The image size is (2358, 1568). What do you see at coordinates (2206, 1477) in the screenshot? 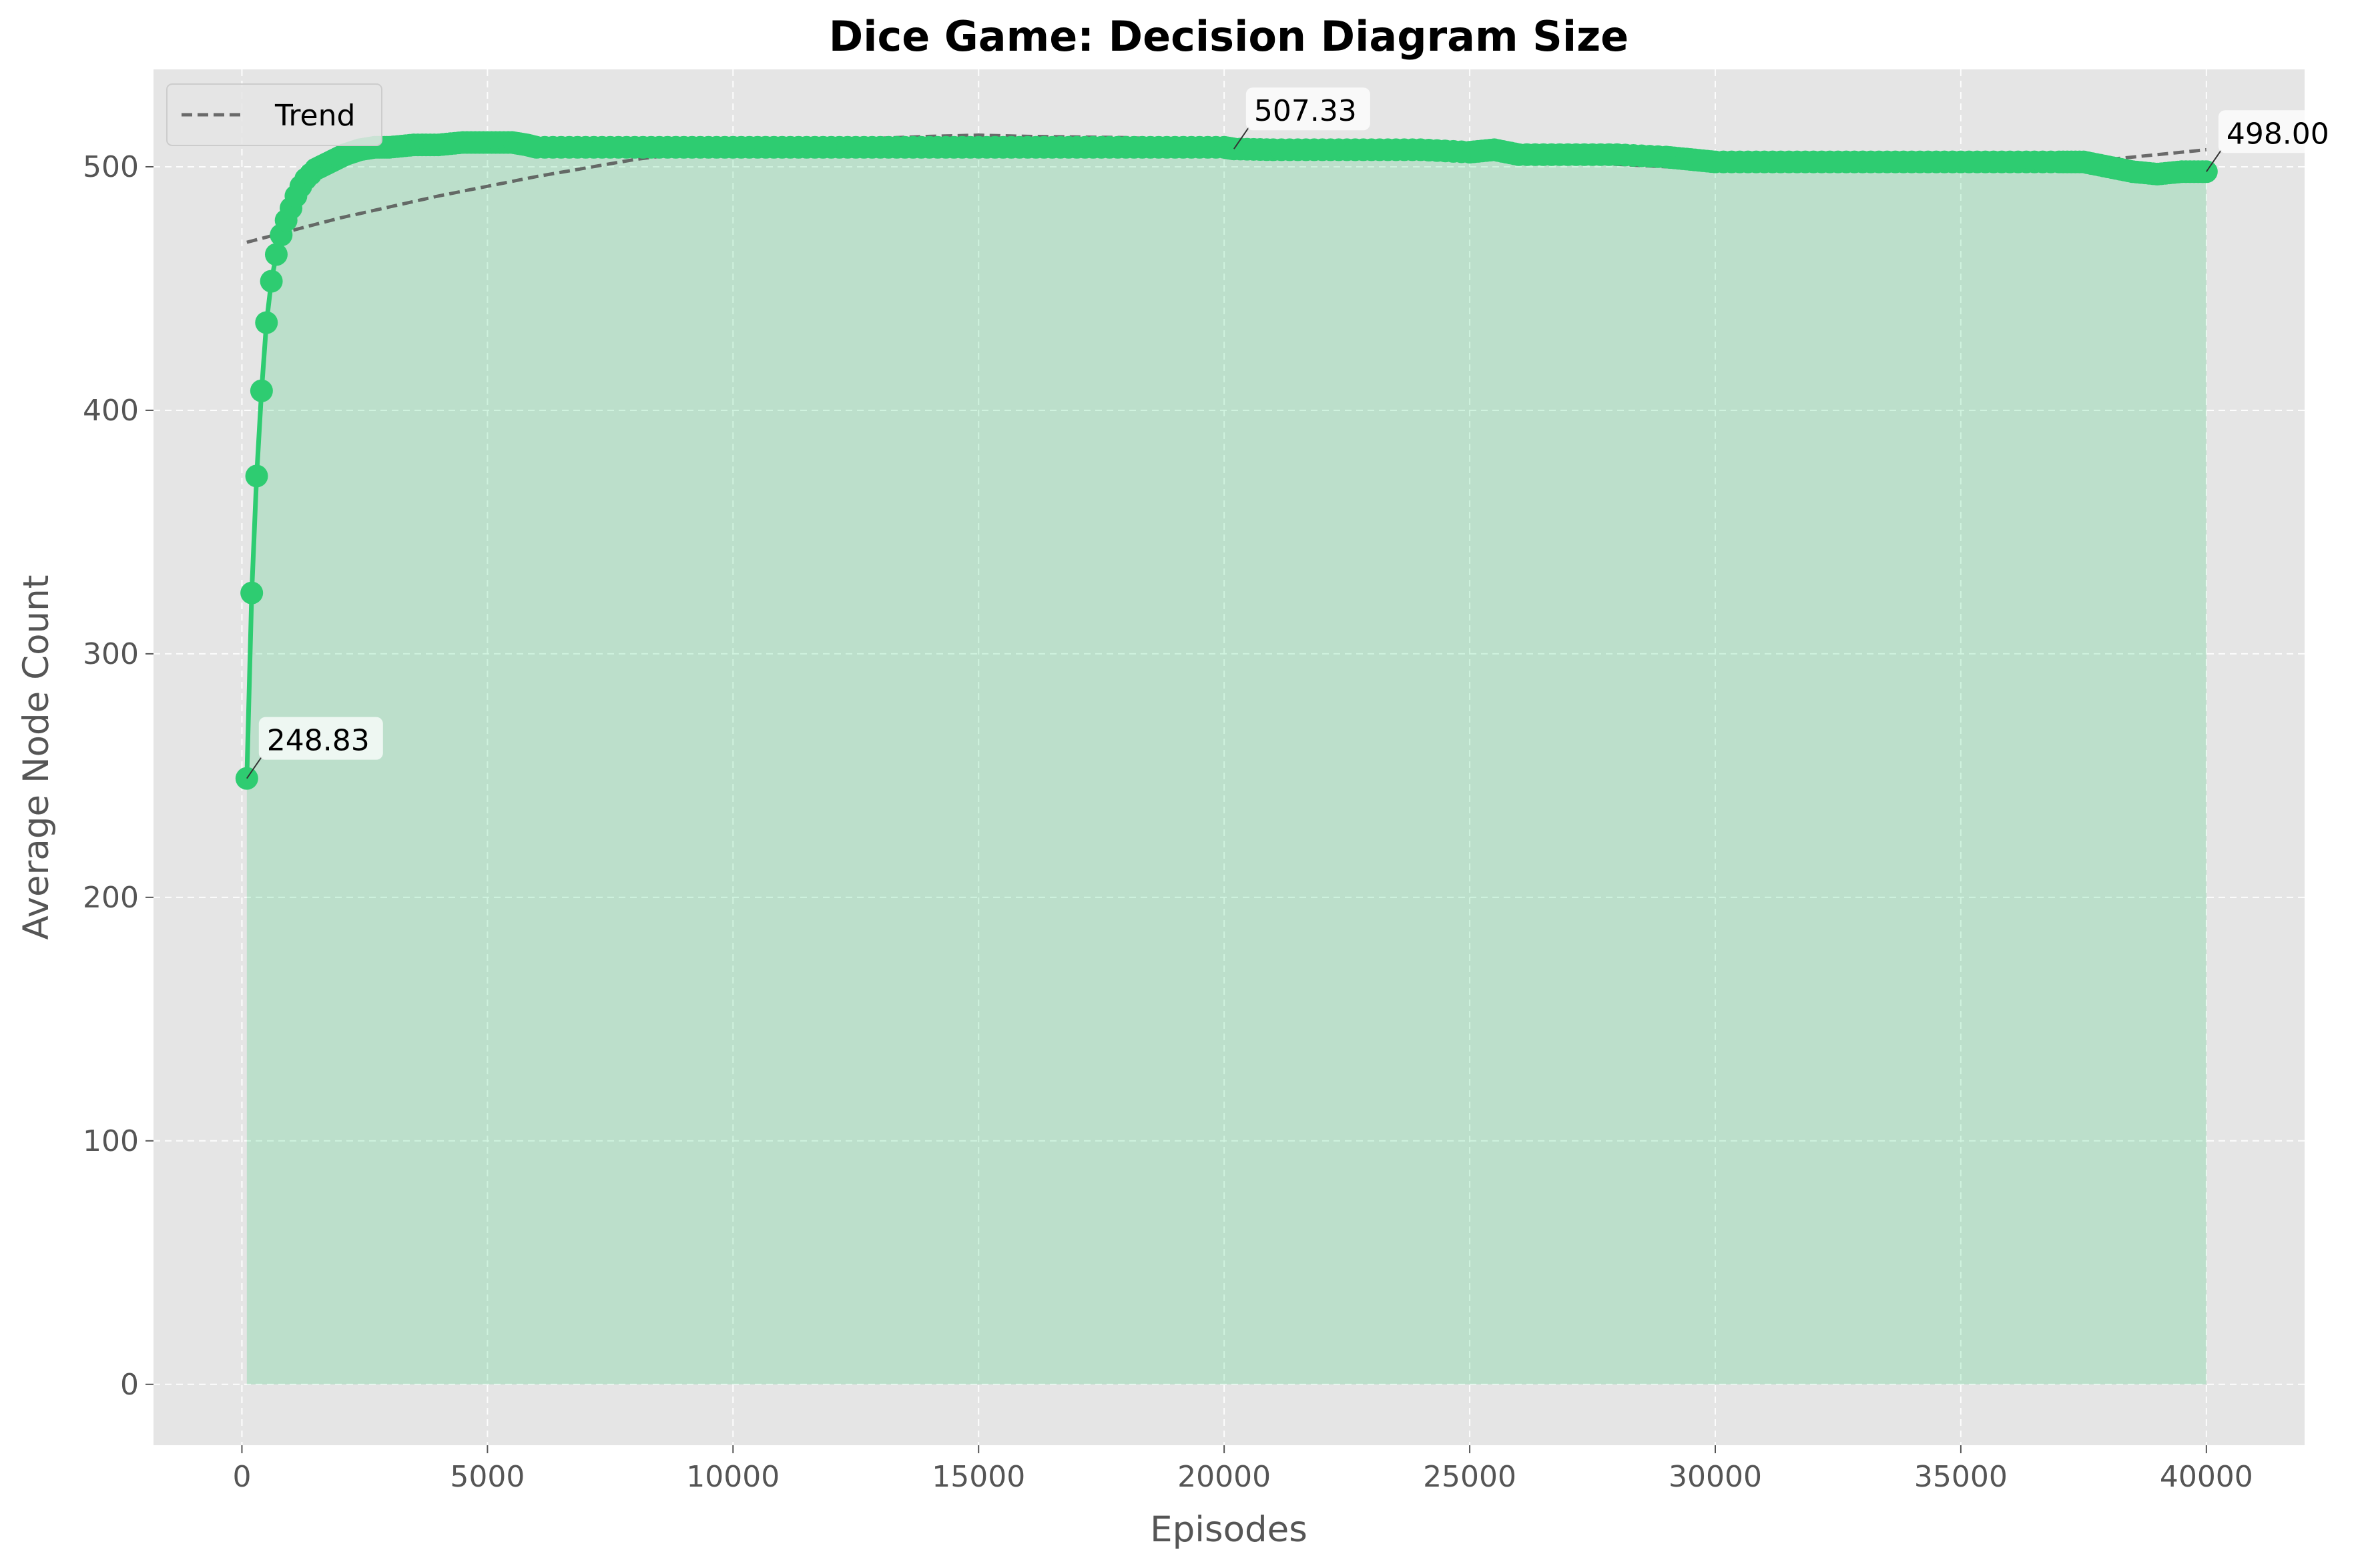
I see `x-tick-label: 40000` at bounding box center [2206, 1477].